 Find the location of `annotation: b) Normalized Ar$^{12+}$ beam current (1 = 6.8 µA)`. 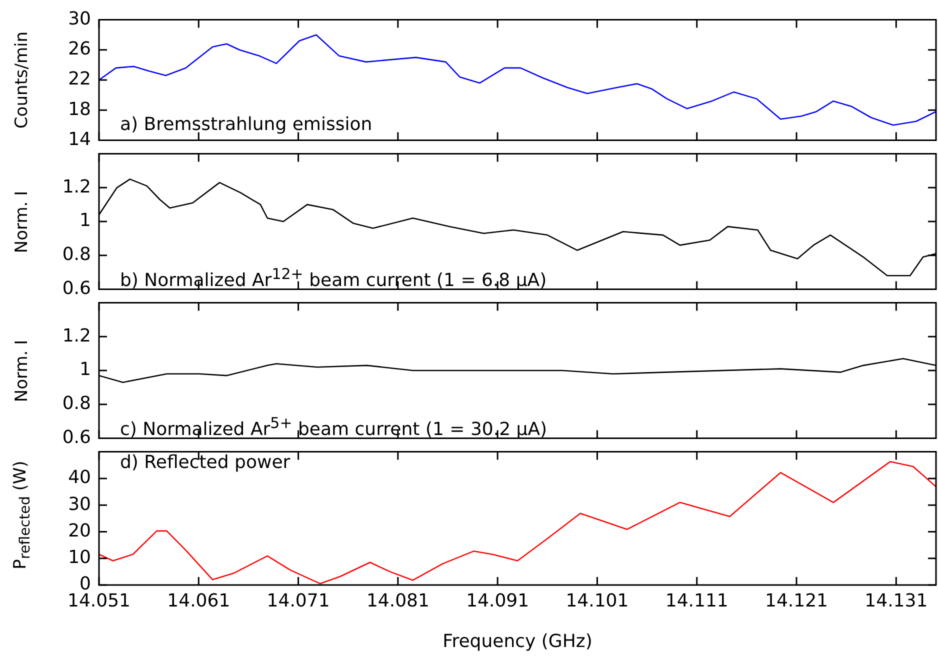

annotation: b) Normalized Ar$^{12+}$ beam current (1 = 6.8 µA) is located at coordinates (333, 278).